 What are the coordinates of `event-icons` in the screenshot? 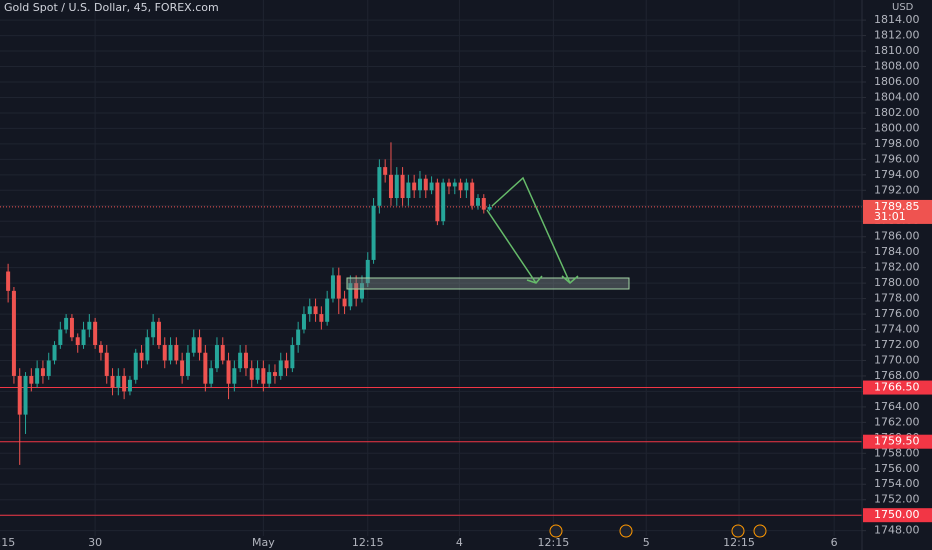 It's located at (658, 531).